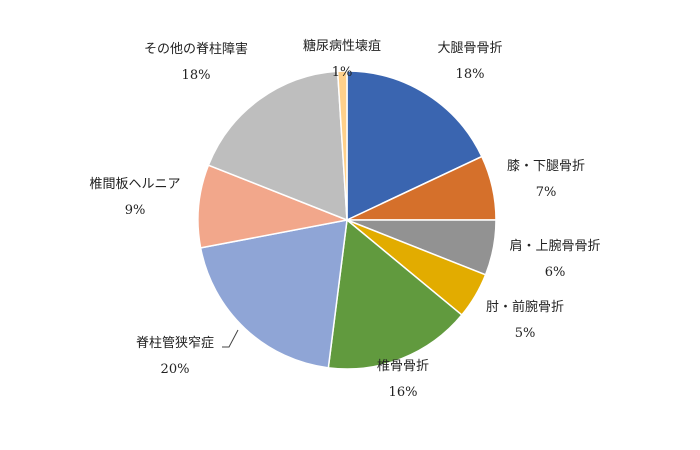  I want to click on slice-label-2: 膝・下腿骨折, so click(546, 166).